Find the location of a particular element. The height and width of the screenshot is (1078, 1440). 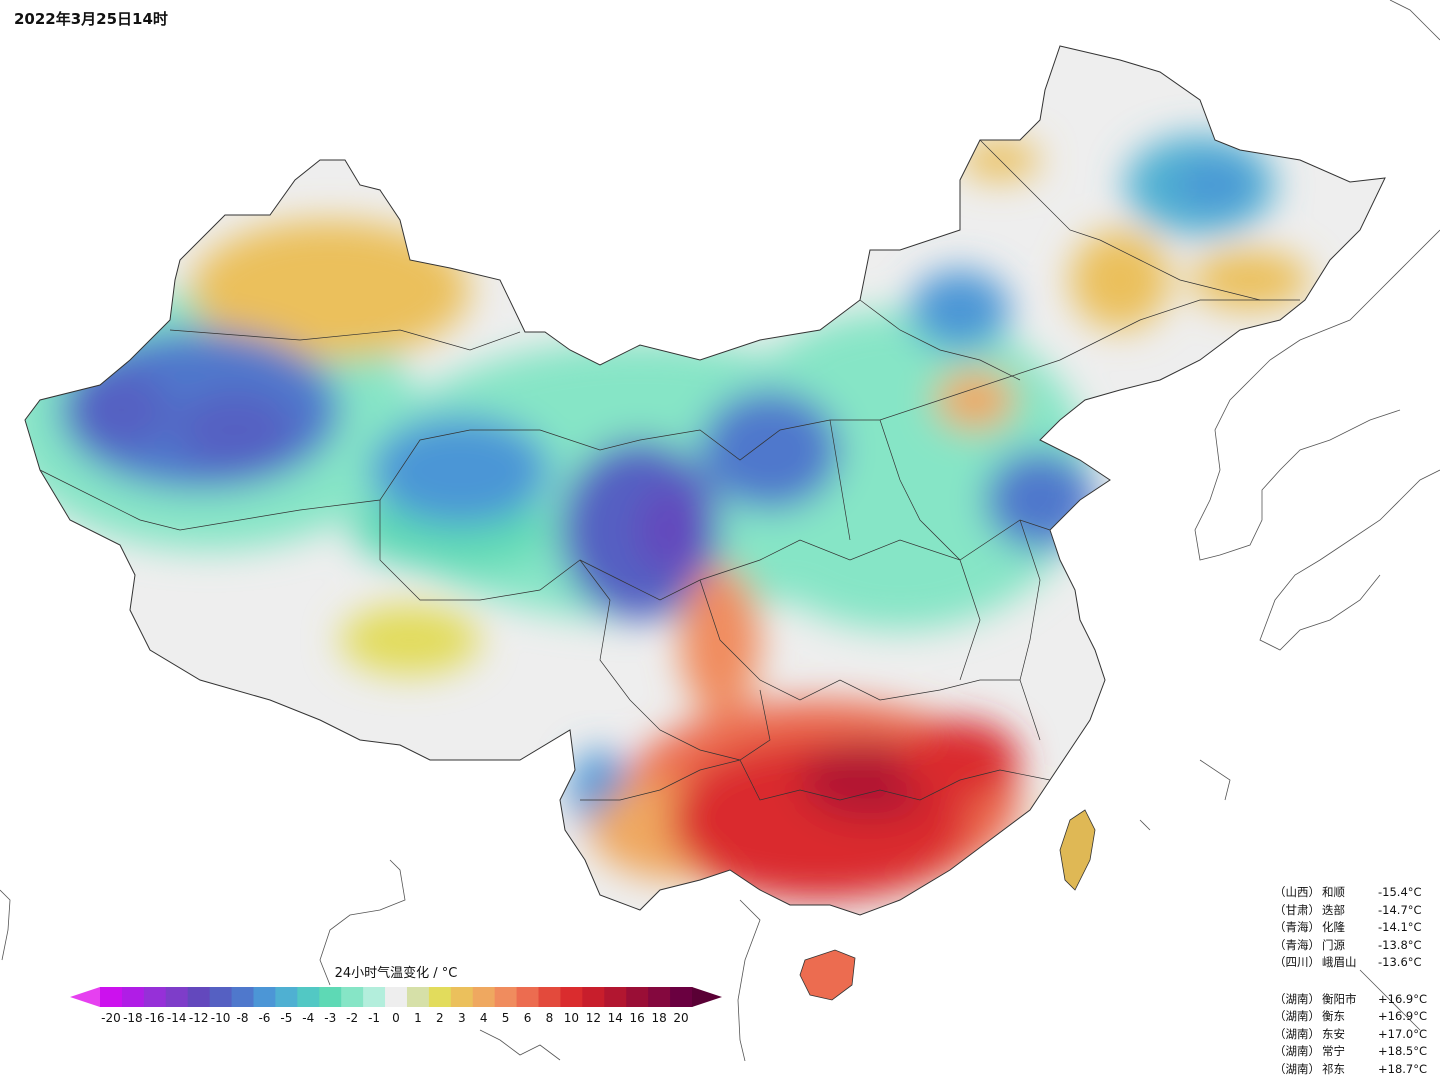

colorbar-tick-label: -2 is located at coordinates (352, 1018).